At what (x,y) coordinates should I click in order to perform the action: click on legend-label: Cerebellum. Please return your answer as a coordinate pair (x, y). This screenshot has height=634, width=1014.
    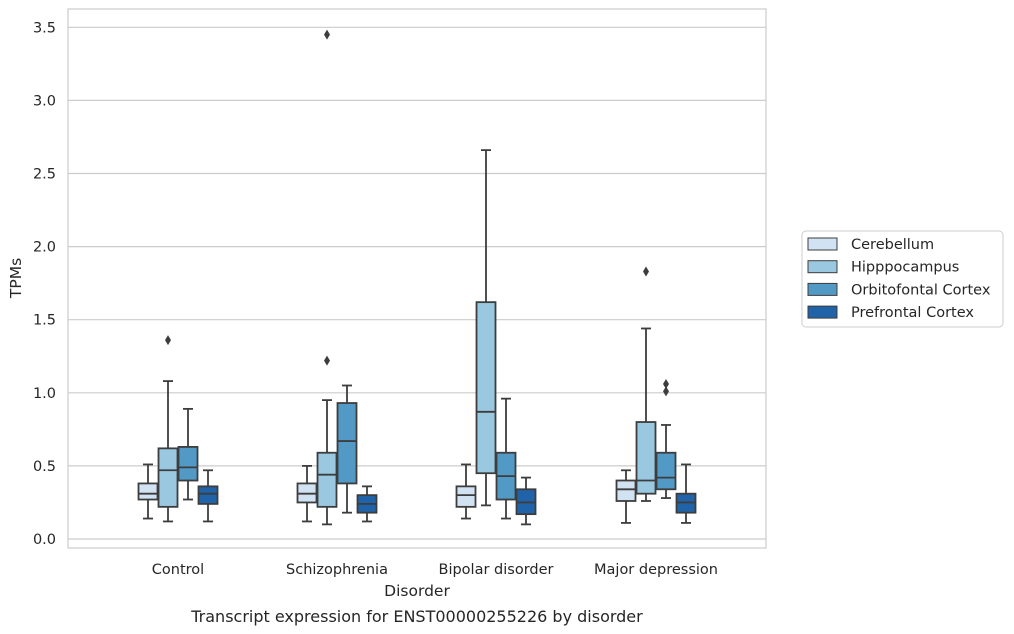
    Looking at the image, I should click on (892, 245).